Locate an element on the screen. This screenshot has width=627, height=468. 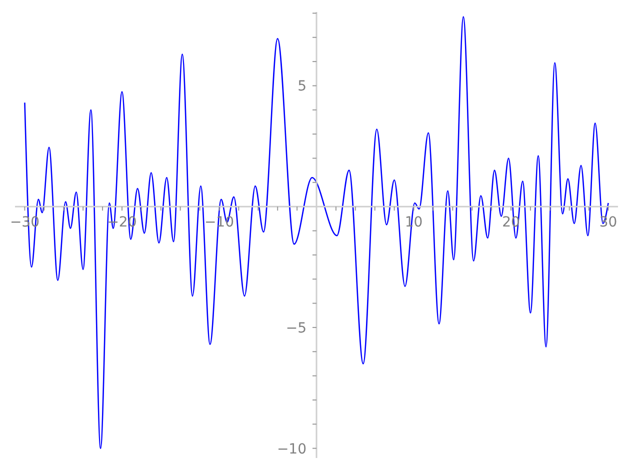
y-tick-label: −10 is located at coordinates (291, 449).